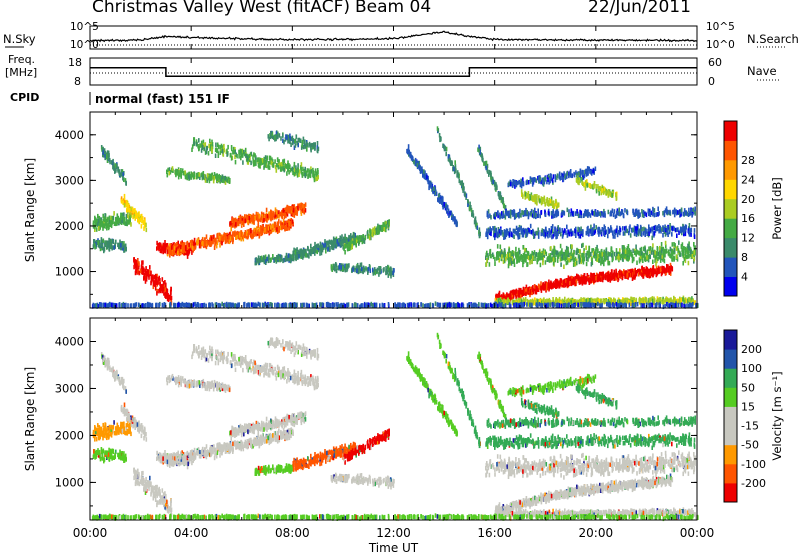  What do you see at coordinates (277, 165) in the screenshot?
I see `power-cell-1930` at bounding box center [277, 165].